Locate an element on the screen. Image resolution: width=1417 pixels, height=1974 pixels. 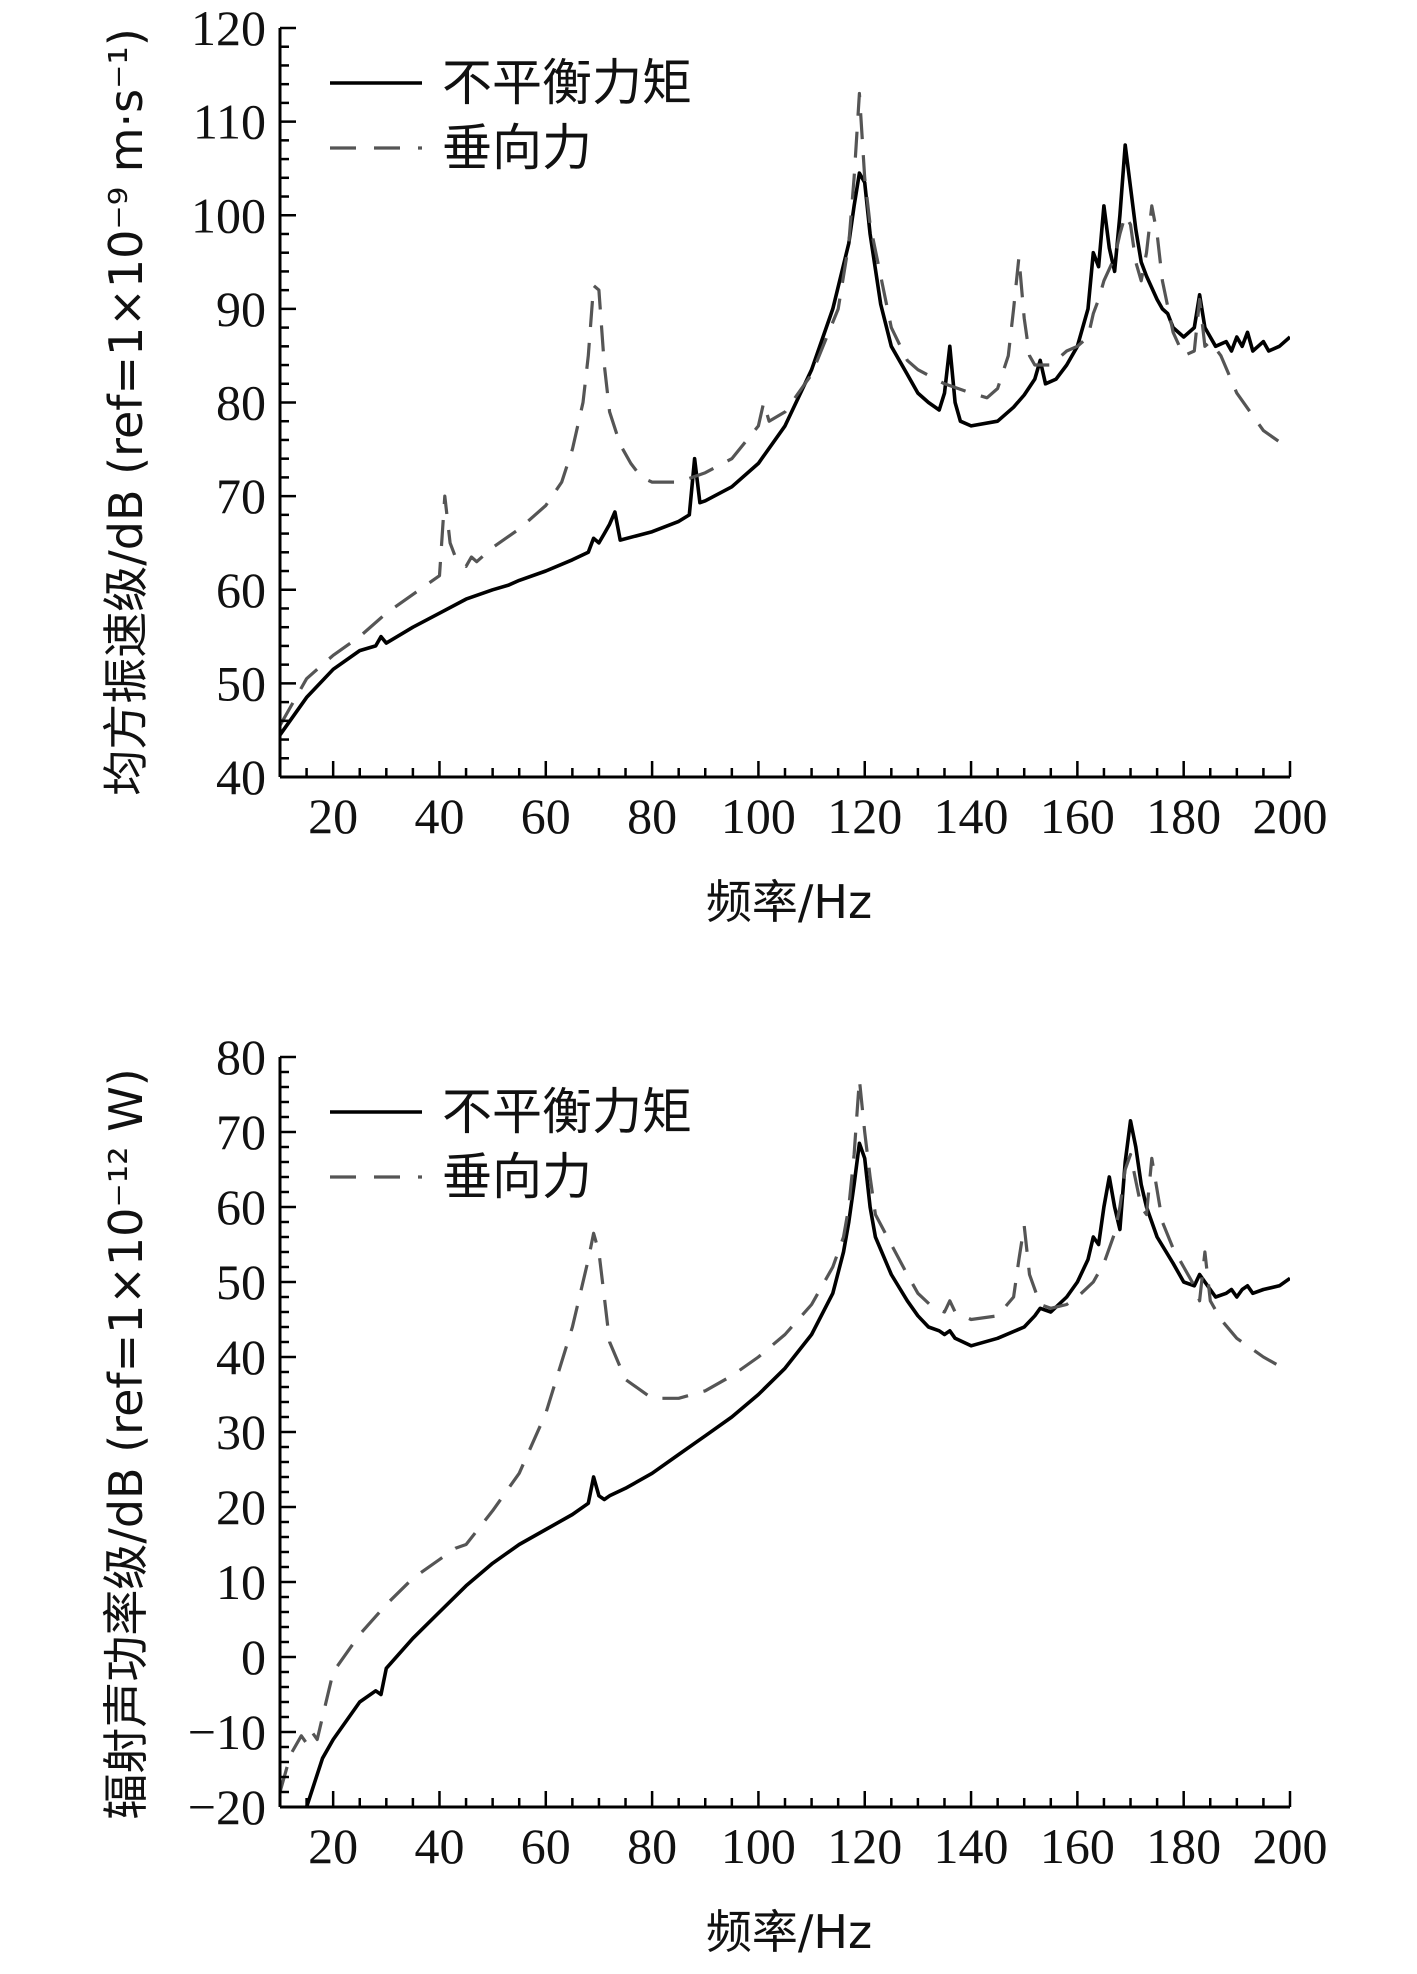
velocity-x-axis-title: 频率/Hz is located at coordinates (789, 902).